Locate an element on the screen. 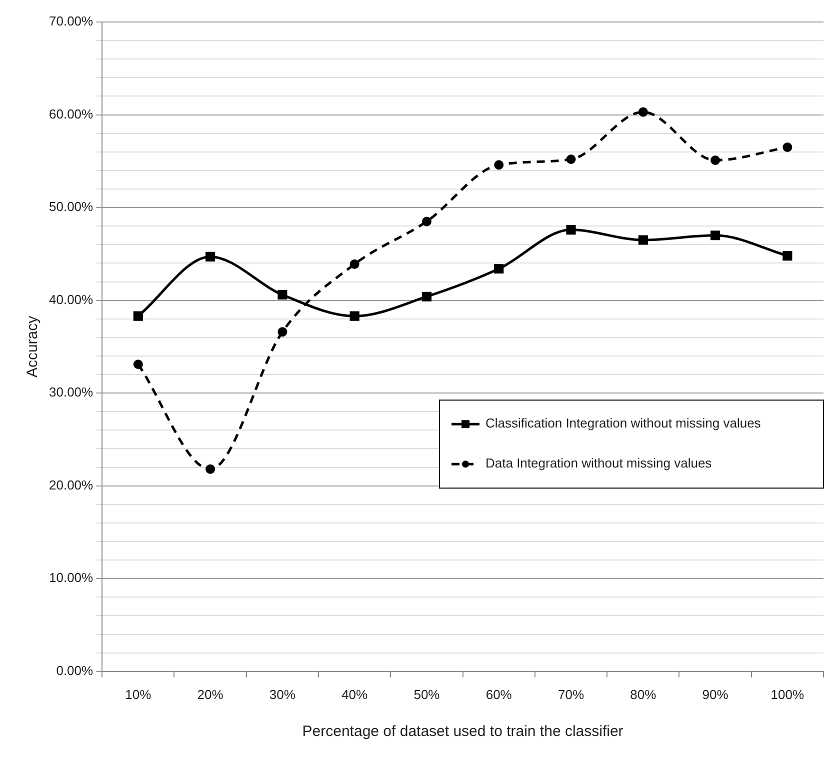 The image size is (831, 757). x-tick-label: 60% is located at coordinates (499, 694).